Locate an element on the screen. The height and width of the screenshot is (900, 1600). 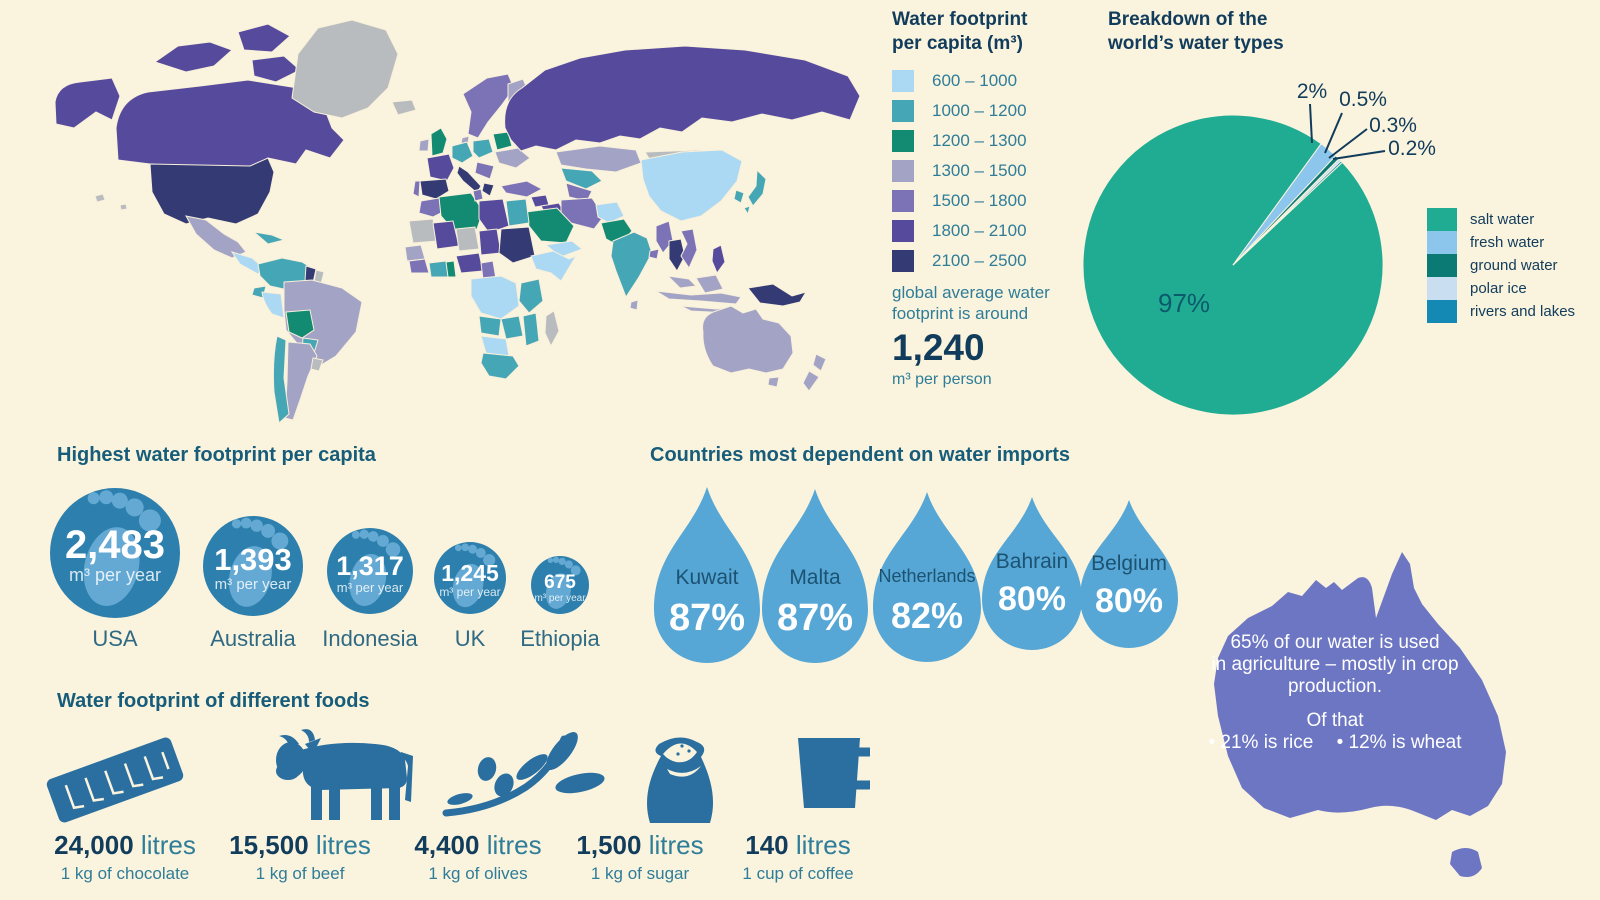
map-region-south-africa is located at coordinates (500, 366).